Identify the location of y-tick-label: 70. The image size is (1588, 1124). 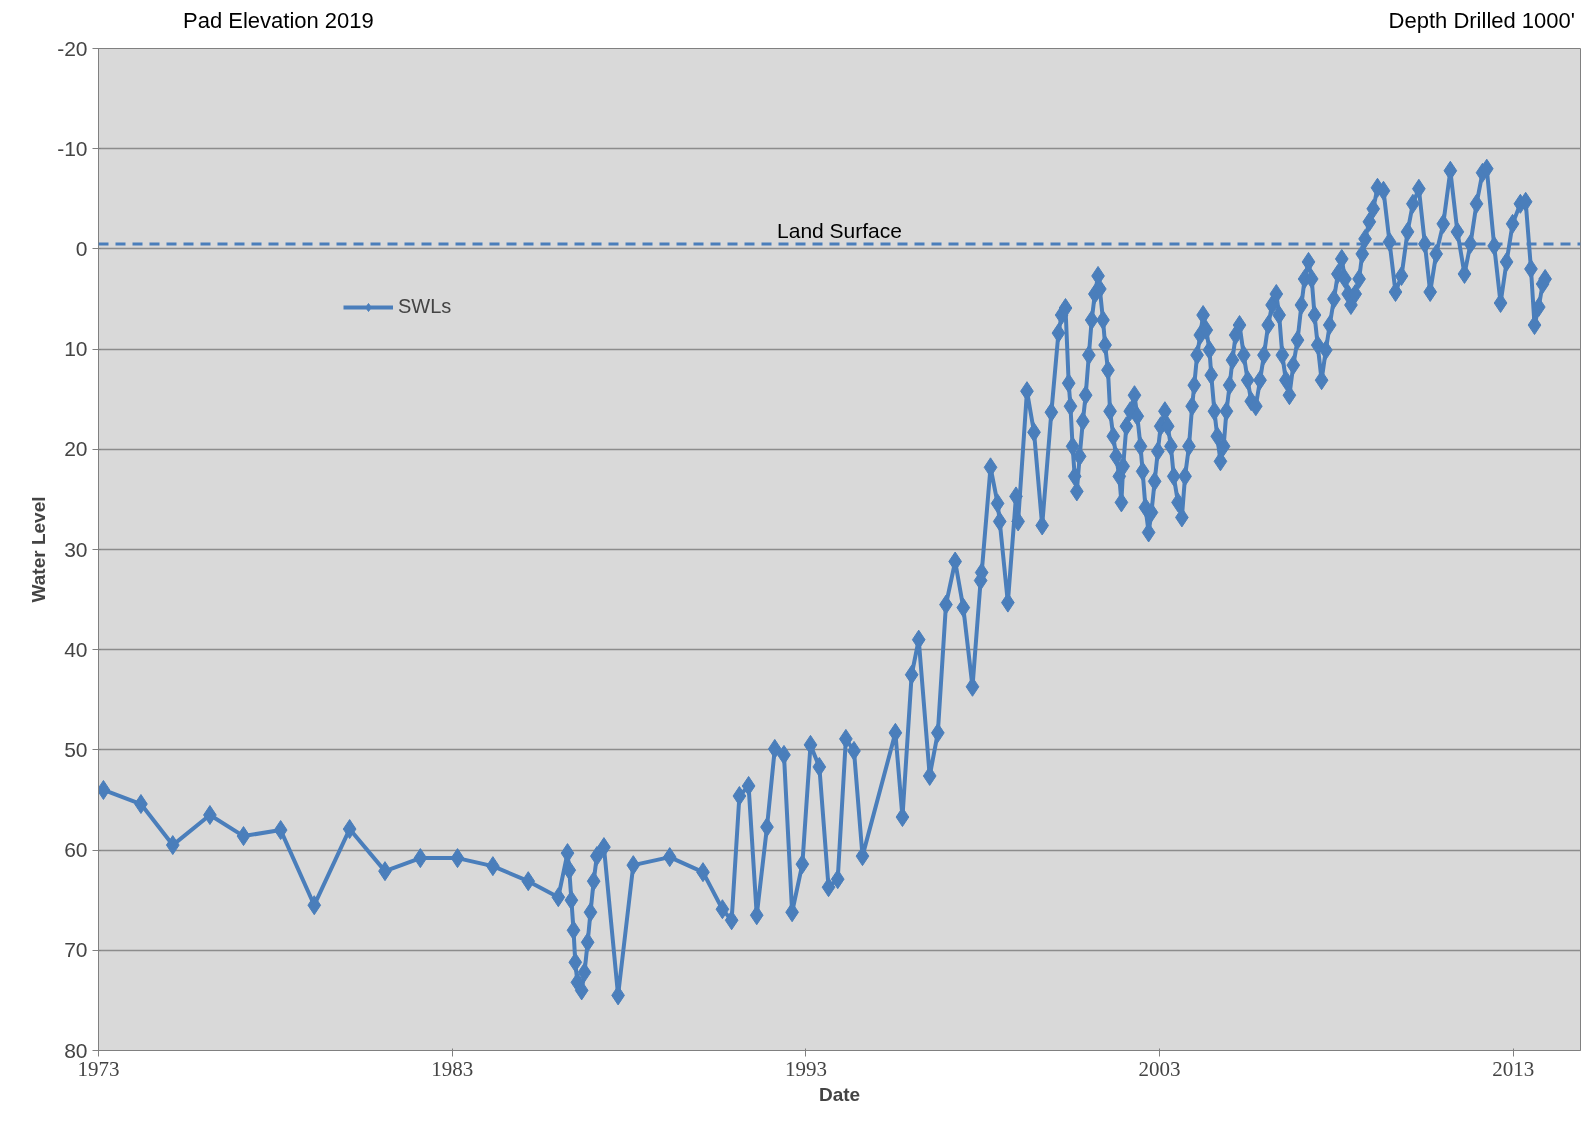
(76, 950).